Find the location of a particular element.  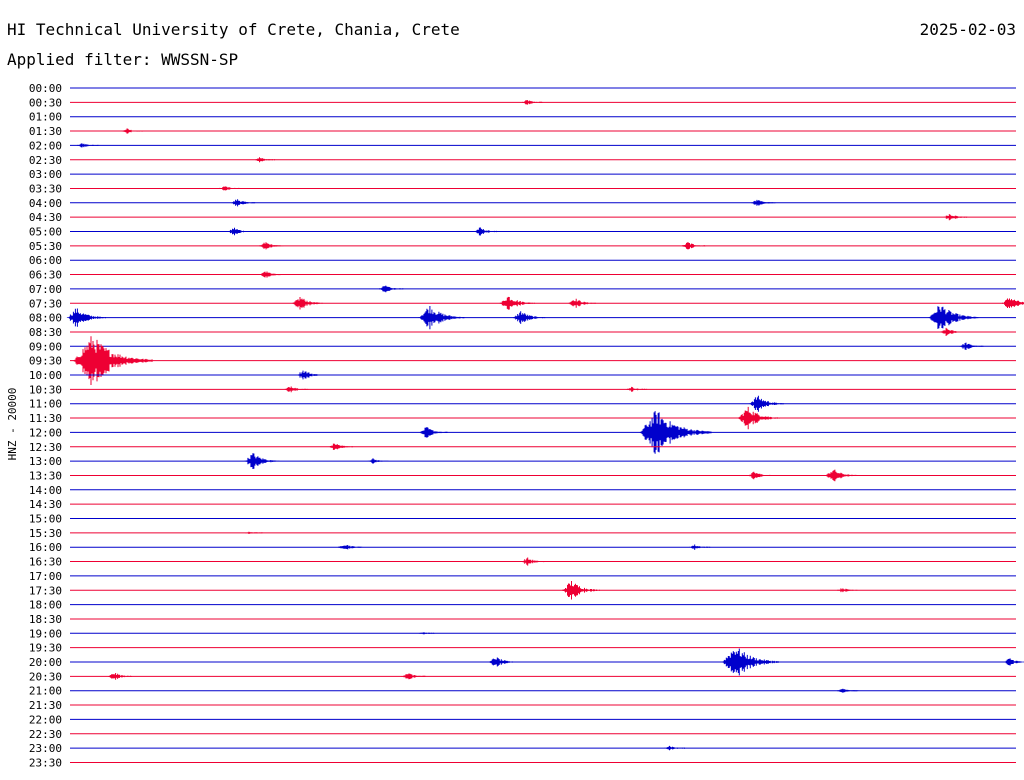

row-time-label: 03:30 is located at coordinates (45, 188).